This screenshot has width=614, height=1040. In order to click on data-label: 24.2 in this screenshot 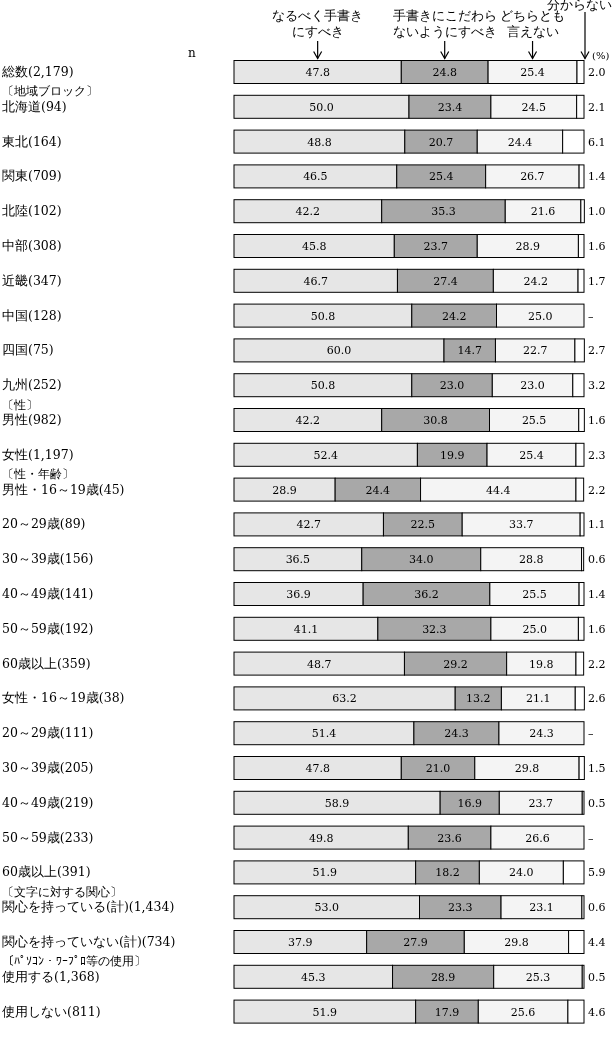, I will do `click(535, 281)`.